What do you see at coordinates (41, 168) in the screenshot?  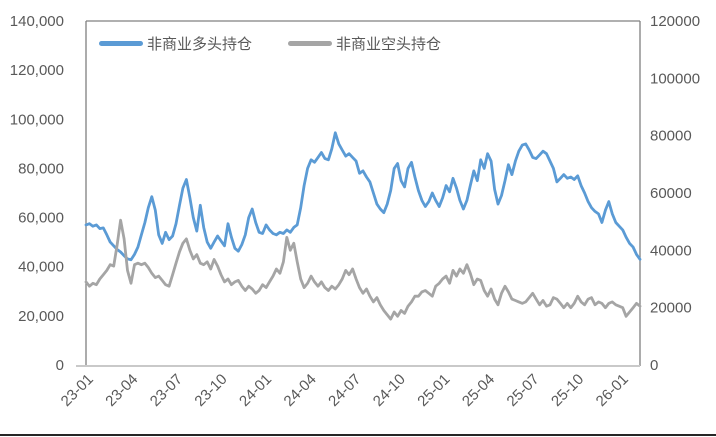 I see `svg-text: 80,000` at bounding box center [41, 168].